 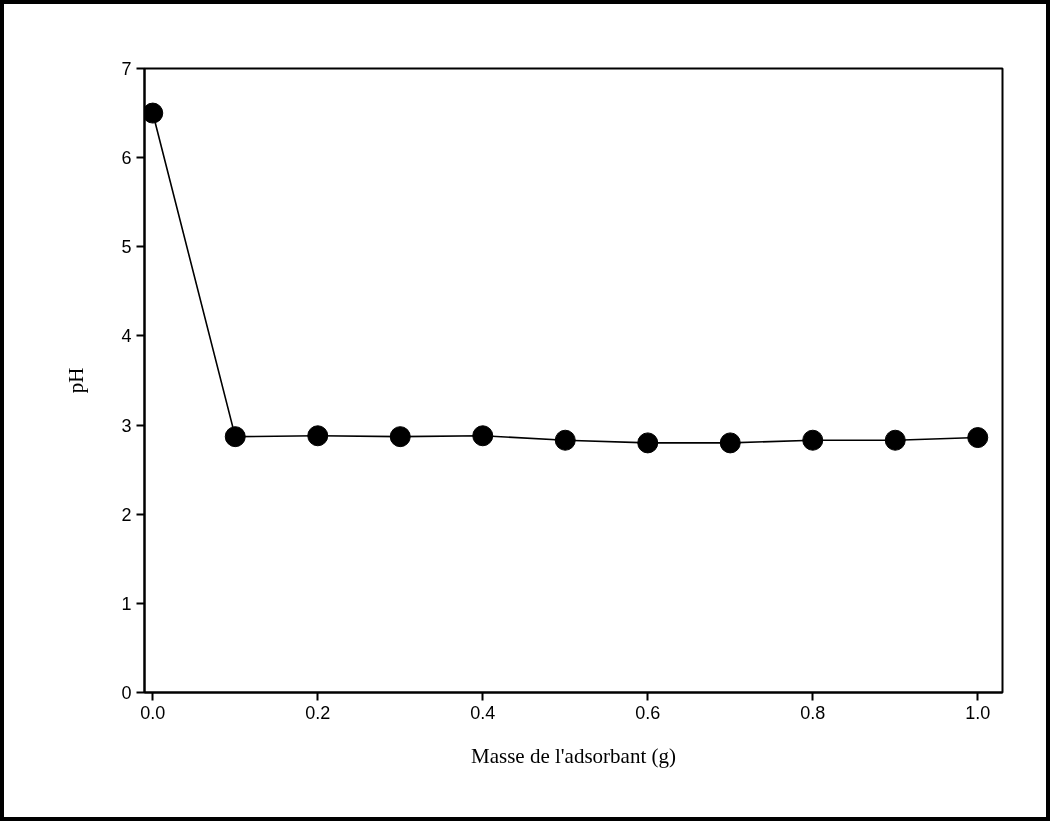 I want to click on y-tick-label: 7, so click(x=126, y=69).